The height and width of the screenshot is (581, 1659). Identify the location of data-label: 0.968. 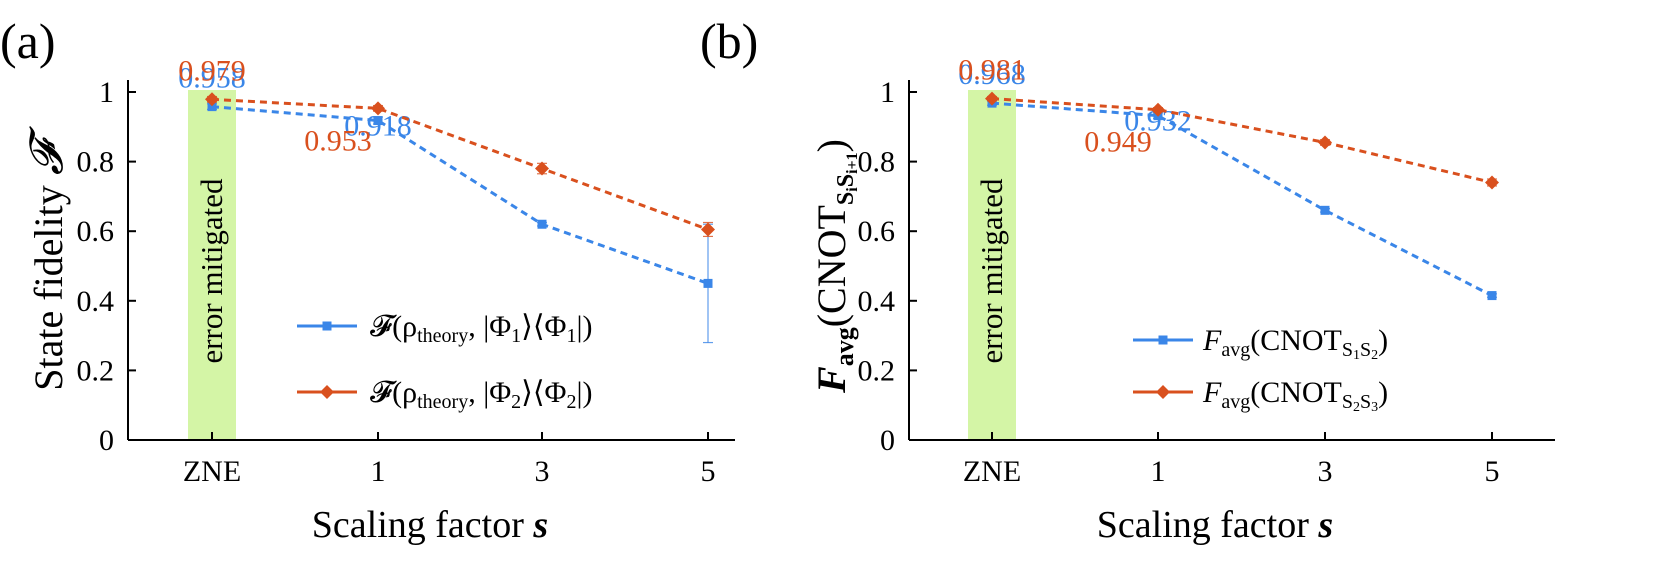
(992, 74).